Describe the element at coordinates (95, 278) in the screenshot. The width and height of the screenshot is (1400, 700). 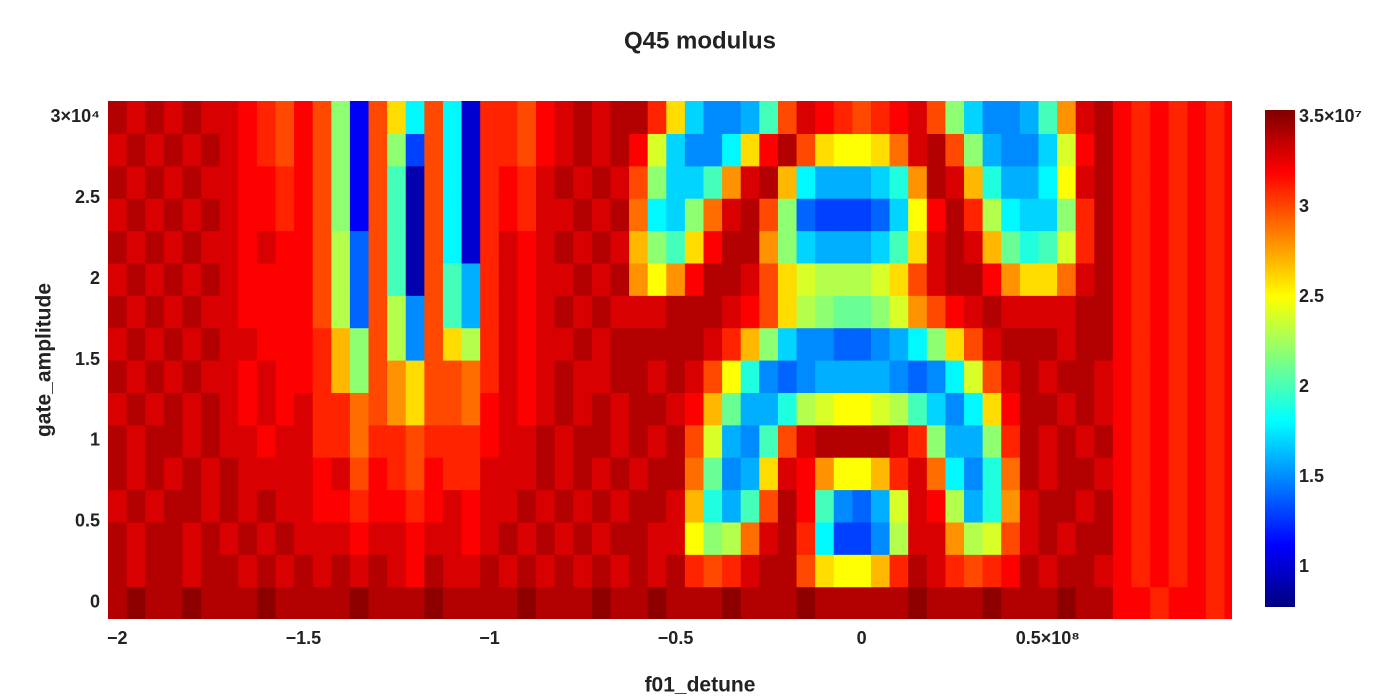
I see `y-tick-label: 2` at that location.